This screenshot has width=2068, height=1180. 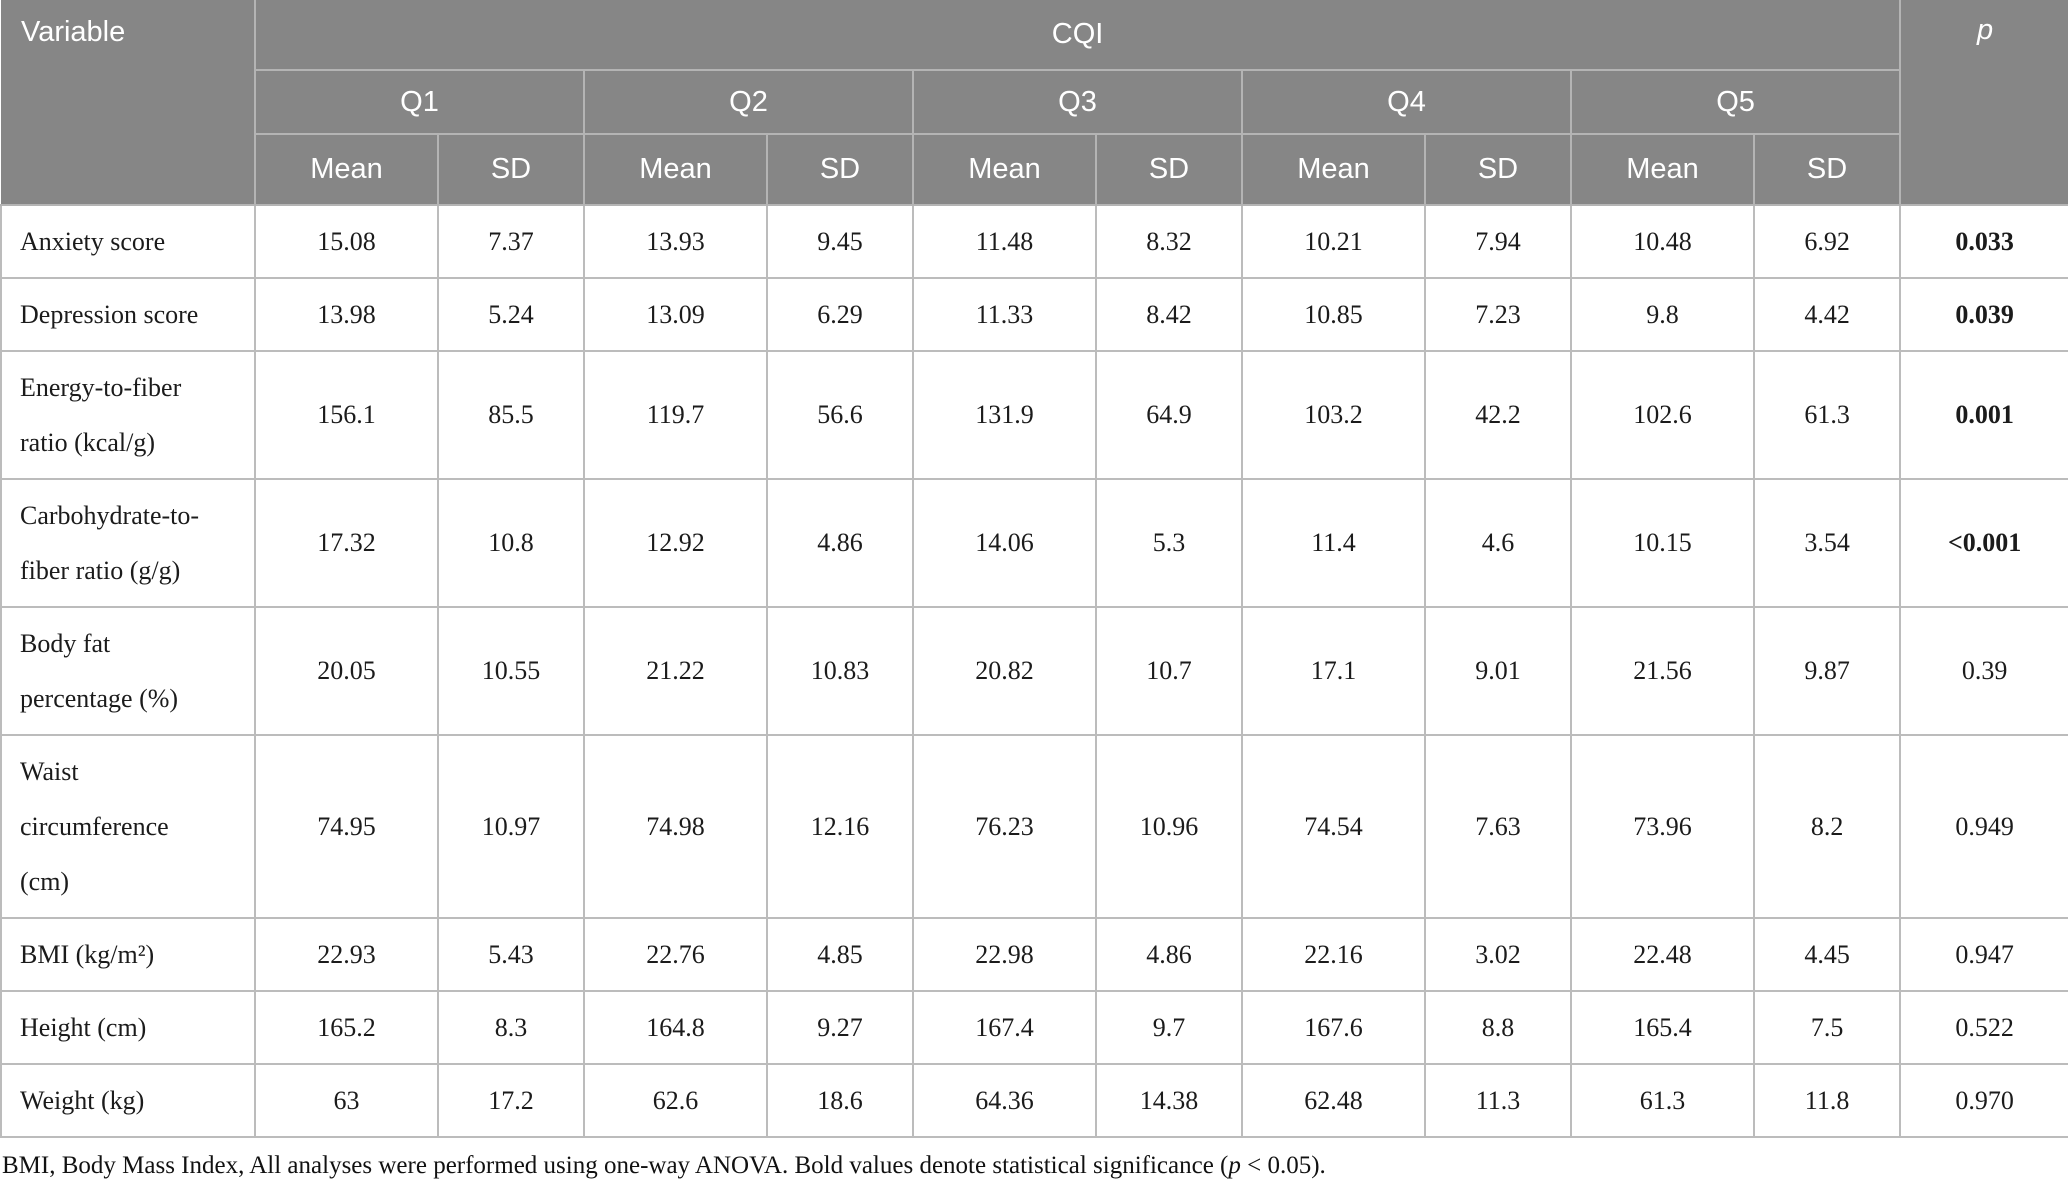 I want to click on value-cell: 64.36, so click(x=1004, y=1100).